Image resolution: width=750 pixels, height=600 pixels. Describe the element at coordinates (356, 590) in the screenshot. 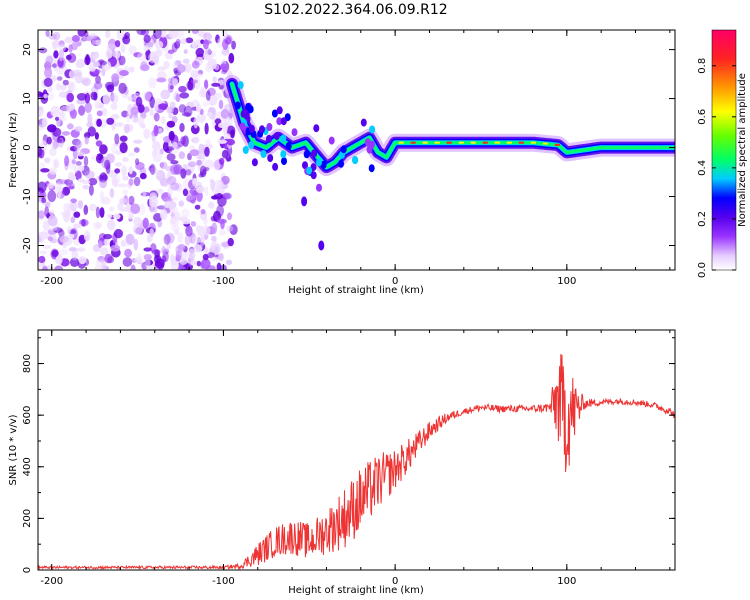

I see `snr-x-label: Height of straight line (km)` at that location.